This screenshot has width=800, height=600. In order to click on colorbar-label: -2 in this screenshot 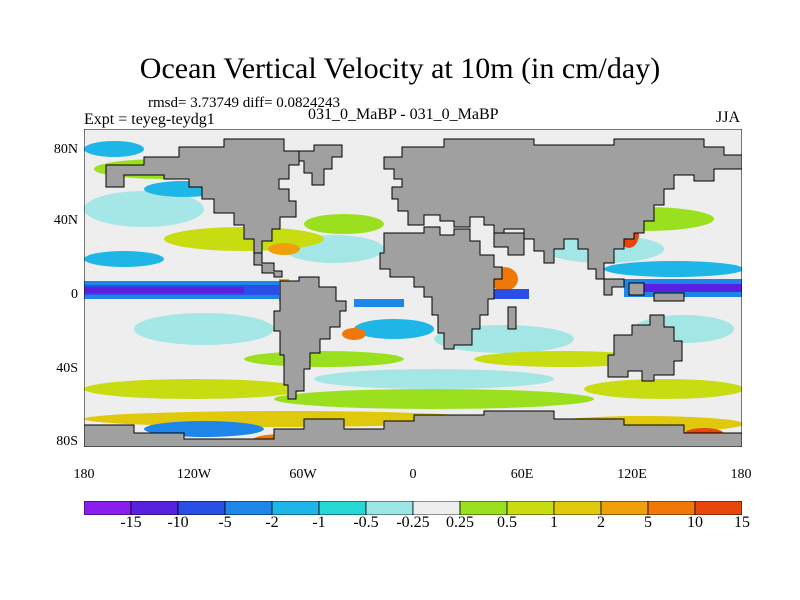, I will do `click(272, 522)`.